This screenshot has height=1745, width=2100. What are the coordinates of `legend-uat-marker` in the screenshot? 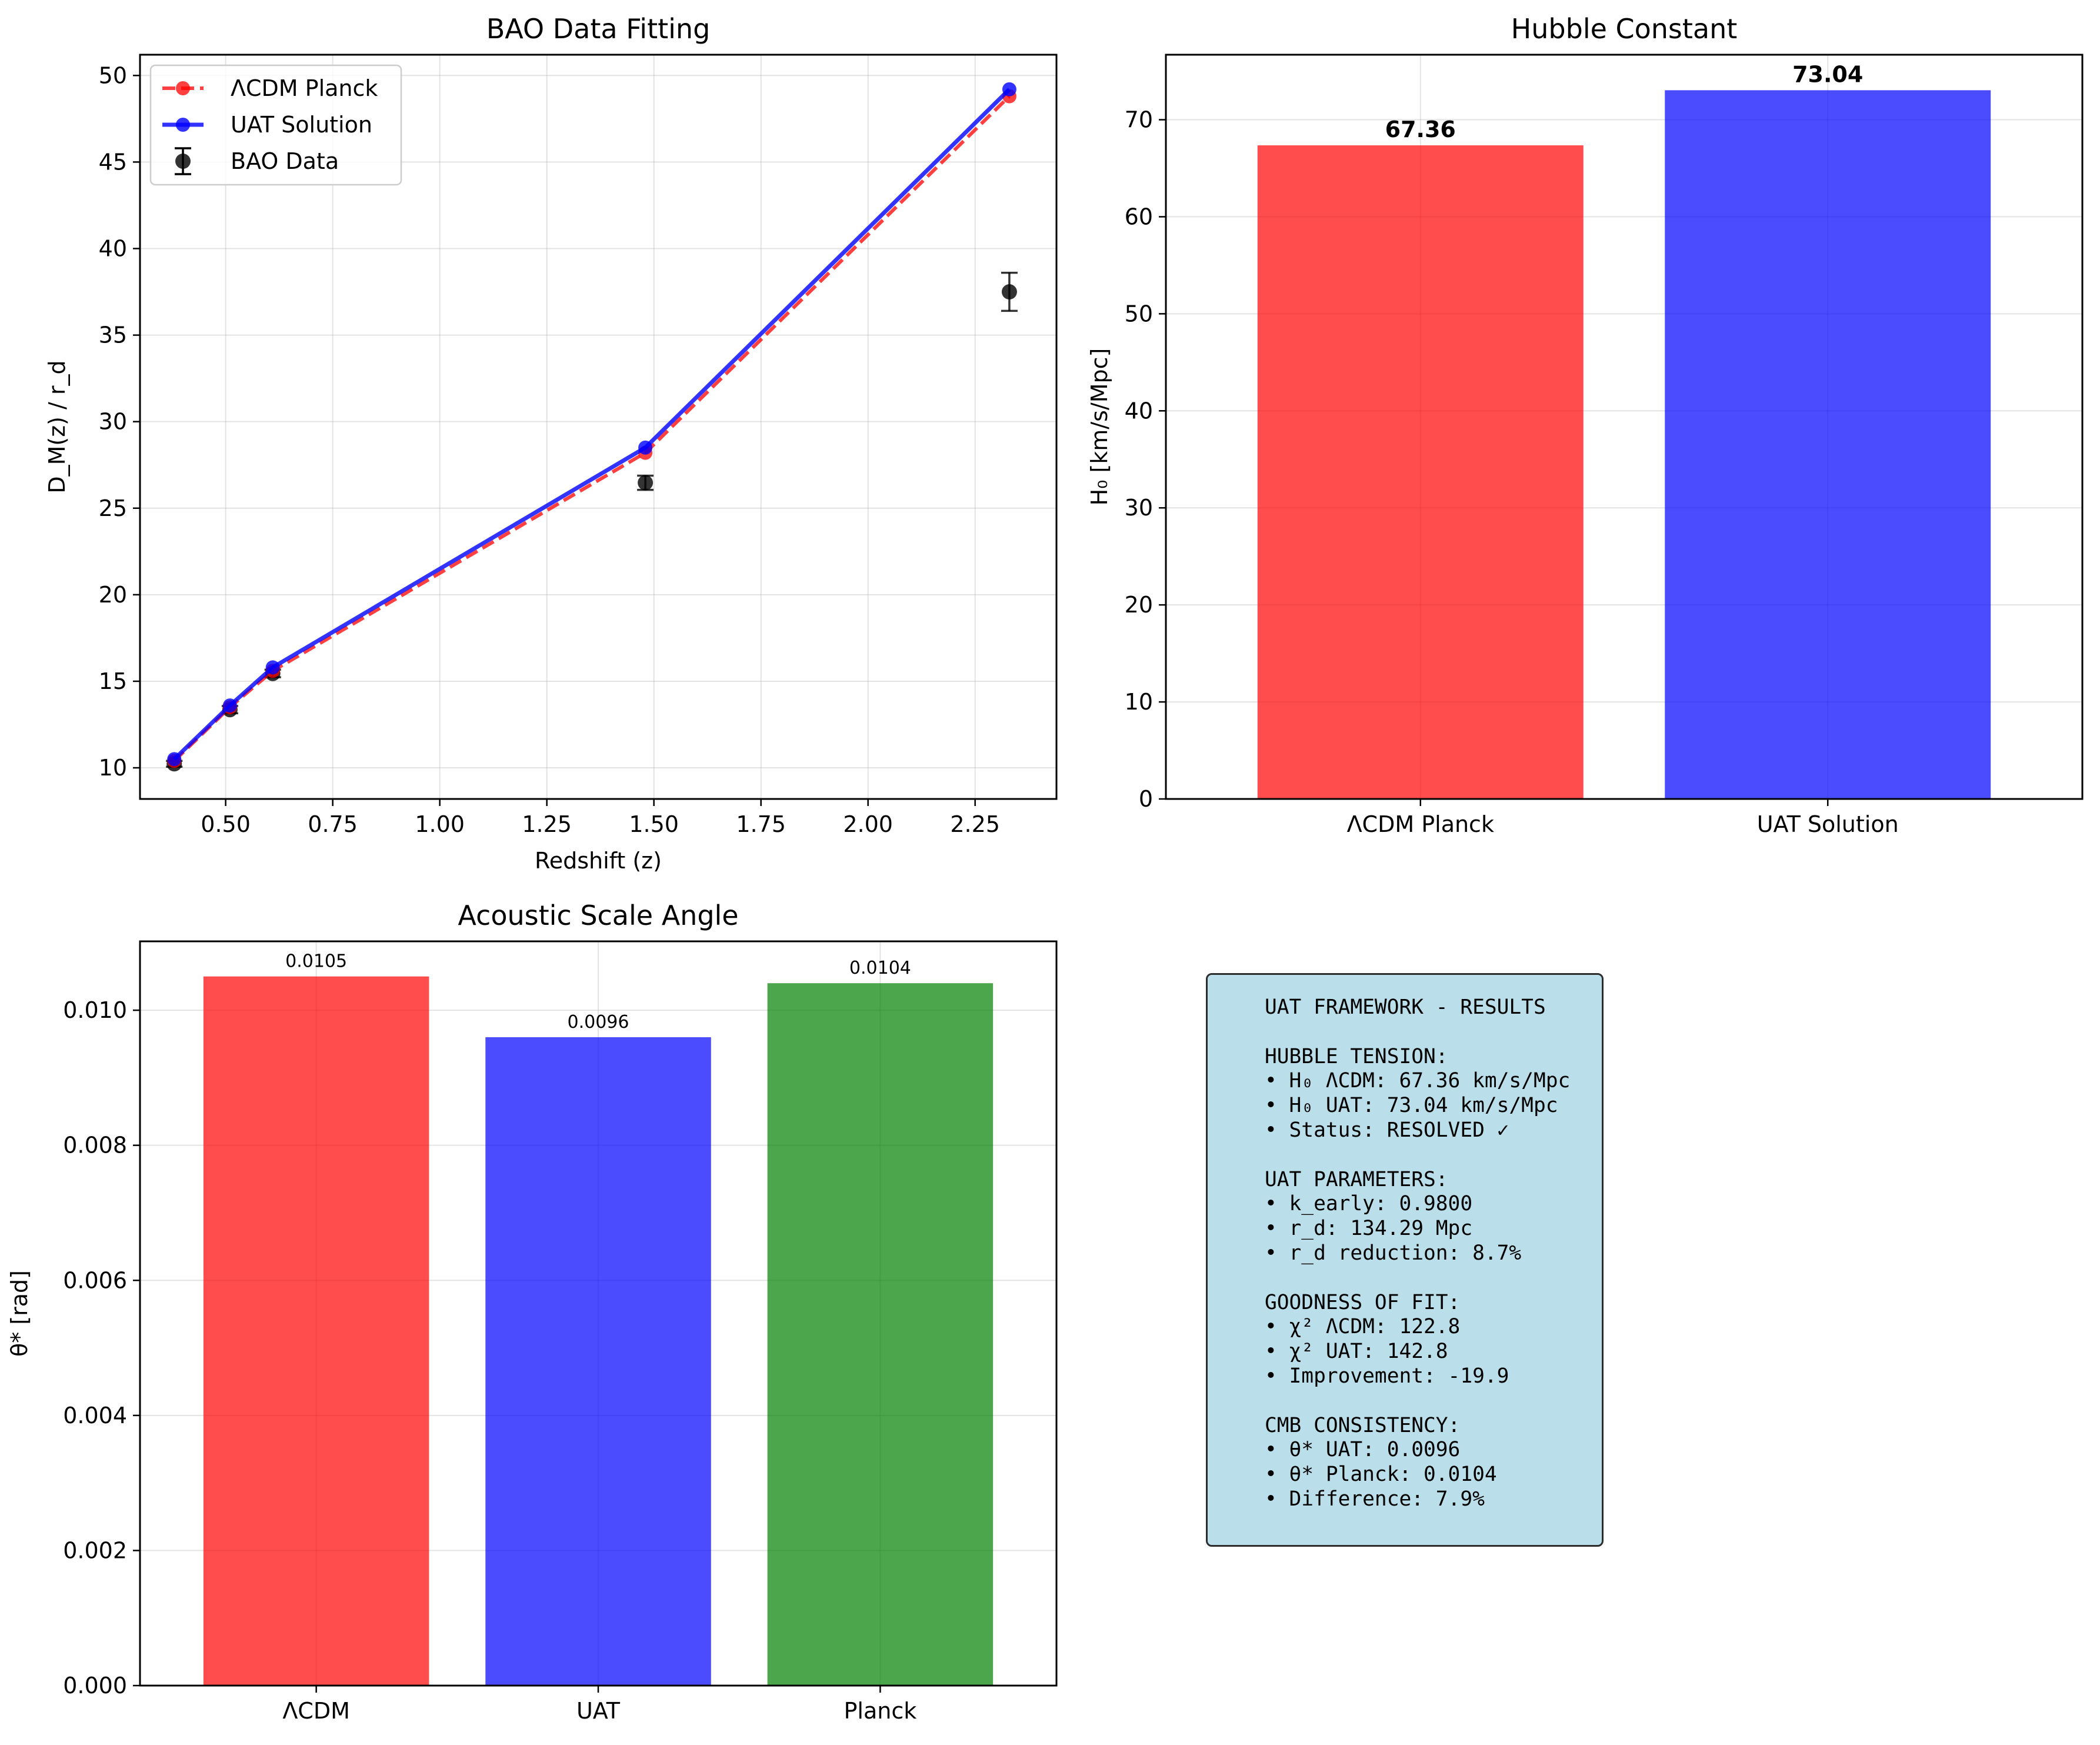 It's located at (183, 125).